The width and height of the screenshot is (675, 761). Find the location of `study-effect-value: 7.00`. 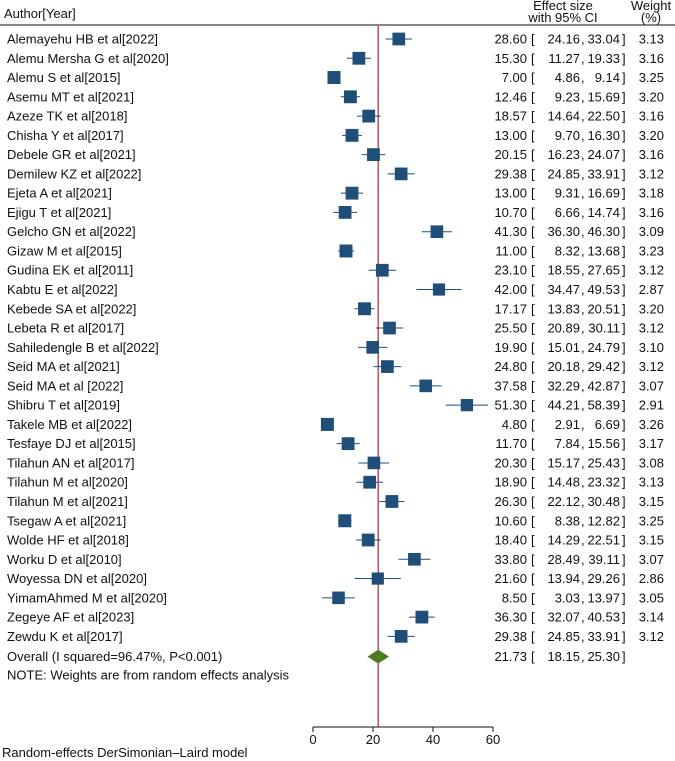

study-effect-value: 7.00 is located at coordinates (514, 77).